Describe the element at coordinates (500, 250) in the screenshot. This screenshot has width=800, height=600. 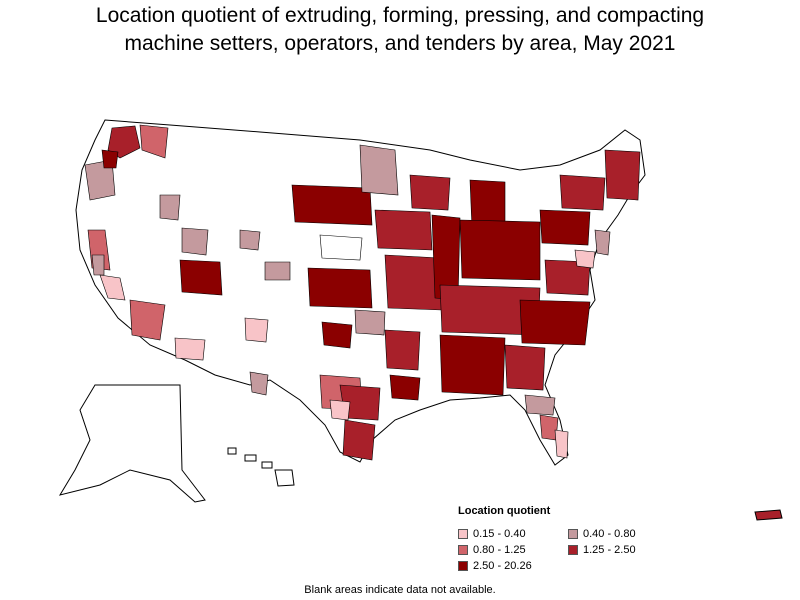
I see `area-indiana-ohio` at that location.